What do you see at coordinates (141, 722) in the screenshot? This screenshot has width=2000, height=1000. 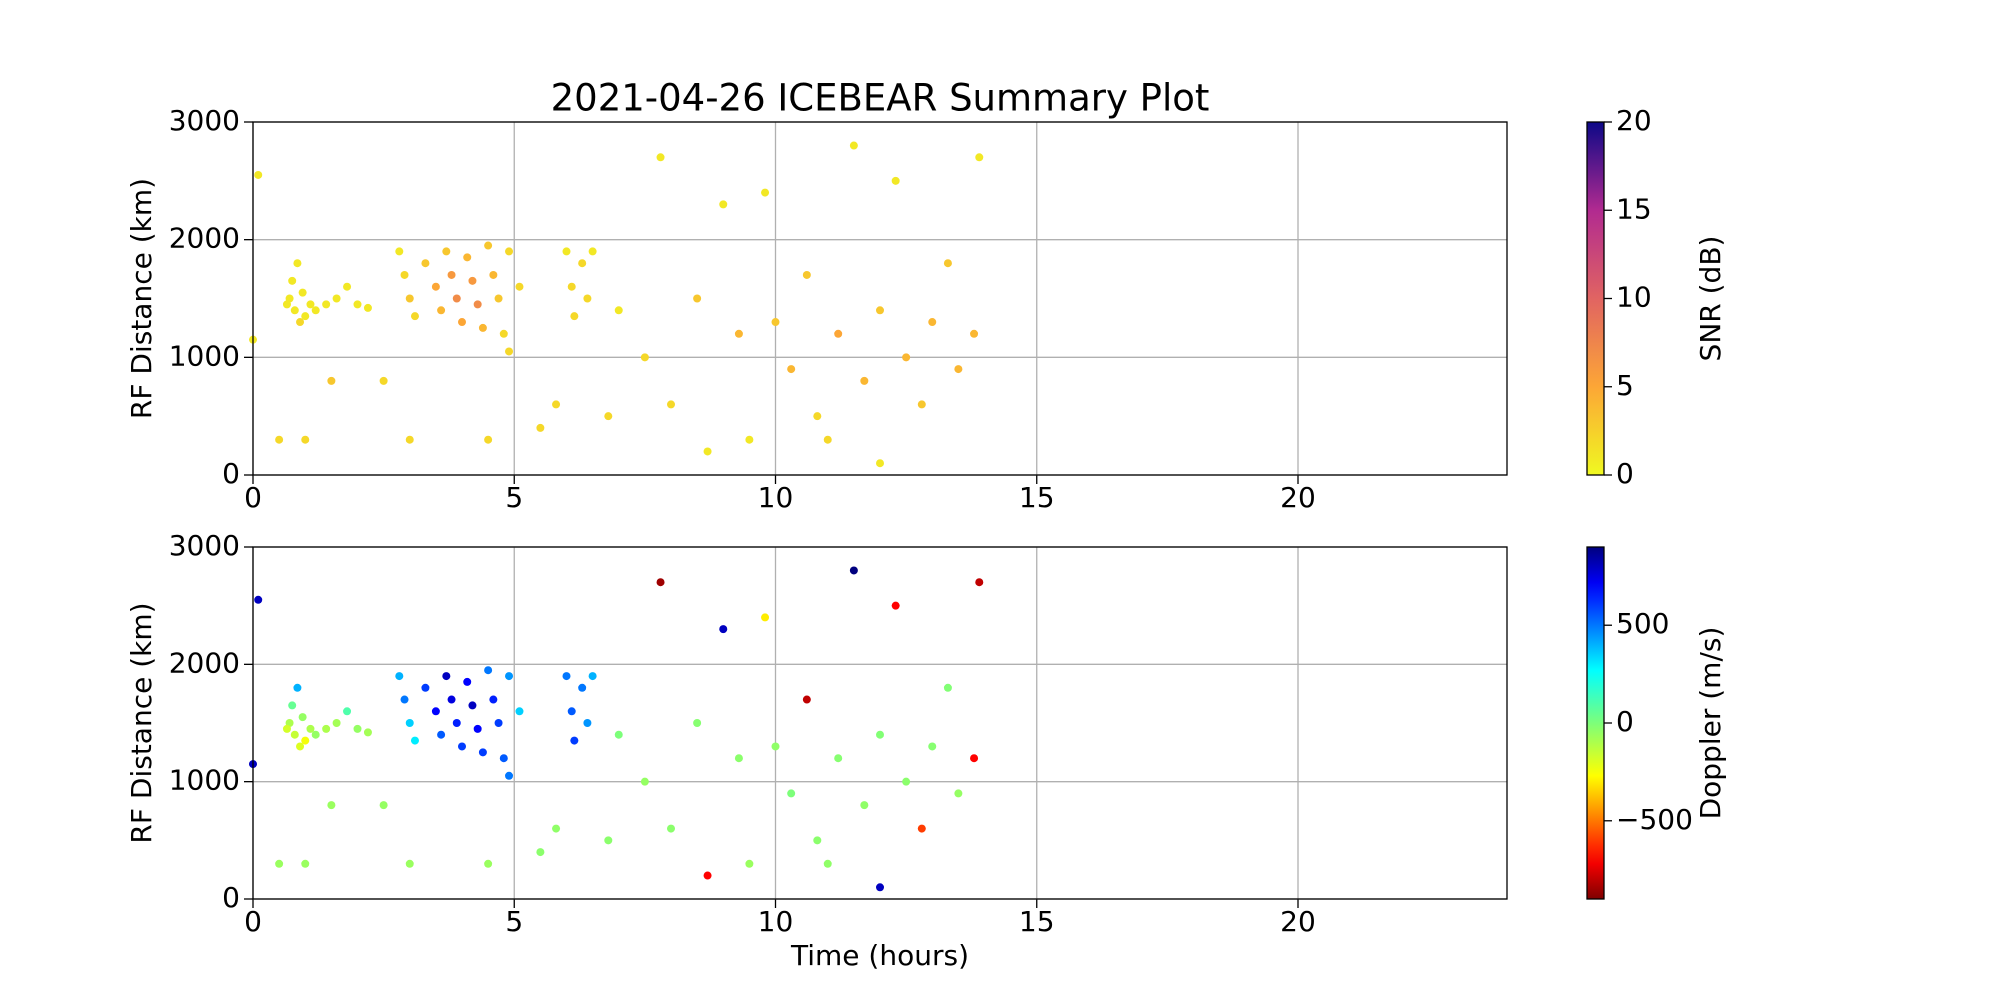 I see `y-axis-label: RF Distance (km)` at bounding box center [141, 722].